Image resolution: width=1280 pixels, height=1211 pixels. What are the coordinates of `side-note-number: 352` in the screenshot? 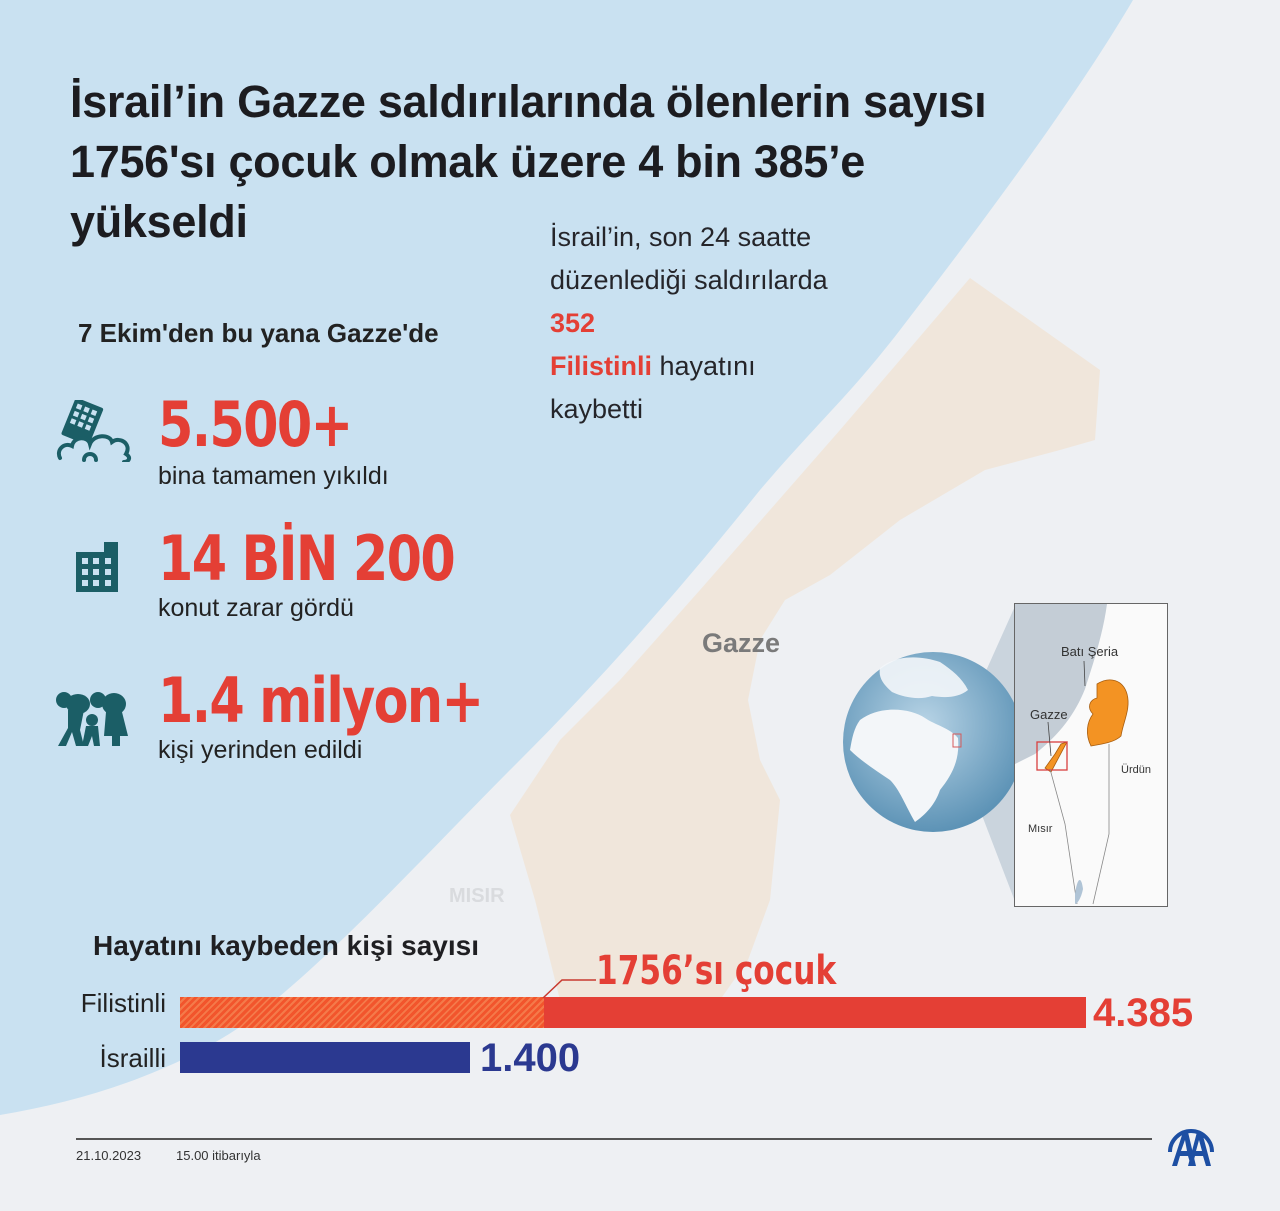 It's located at (573, 323).